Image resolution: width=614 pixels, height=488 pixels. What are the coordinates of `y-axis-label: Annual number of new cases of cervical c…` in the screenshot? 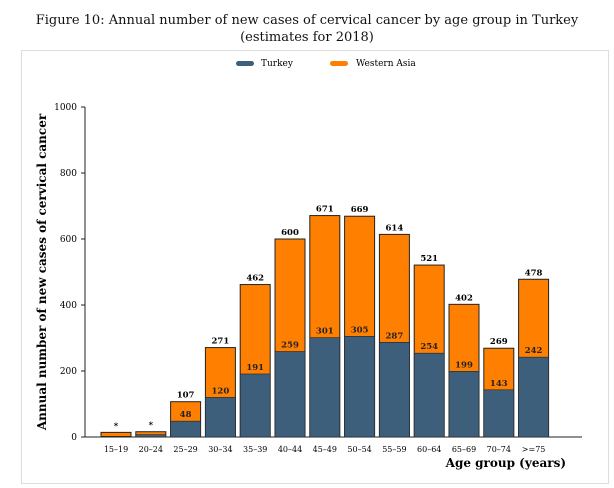 It's located at (42, 272).